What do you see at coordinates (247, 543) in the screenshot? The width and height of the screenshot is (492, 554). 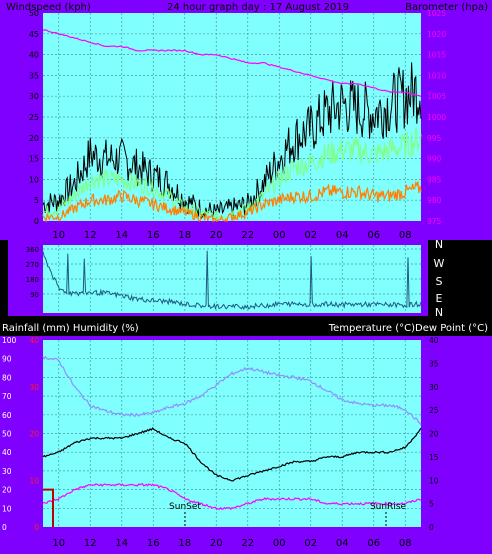 I see `temp-x-tick: 22` at bounding box center [247, 543].